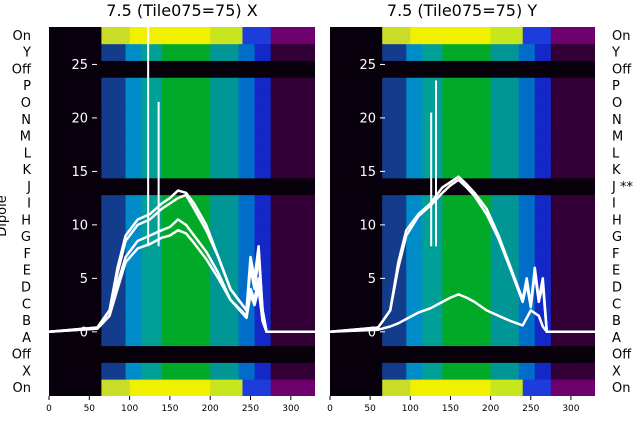  I want to click on x-tick-label: 50, so click(370, 409).